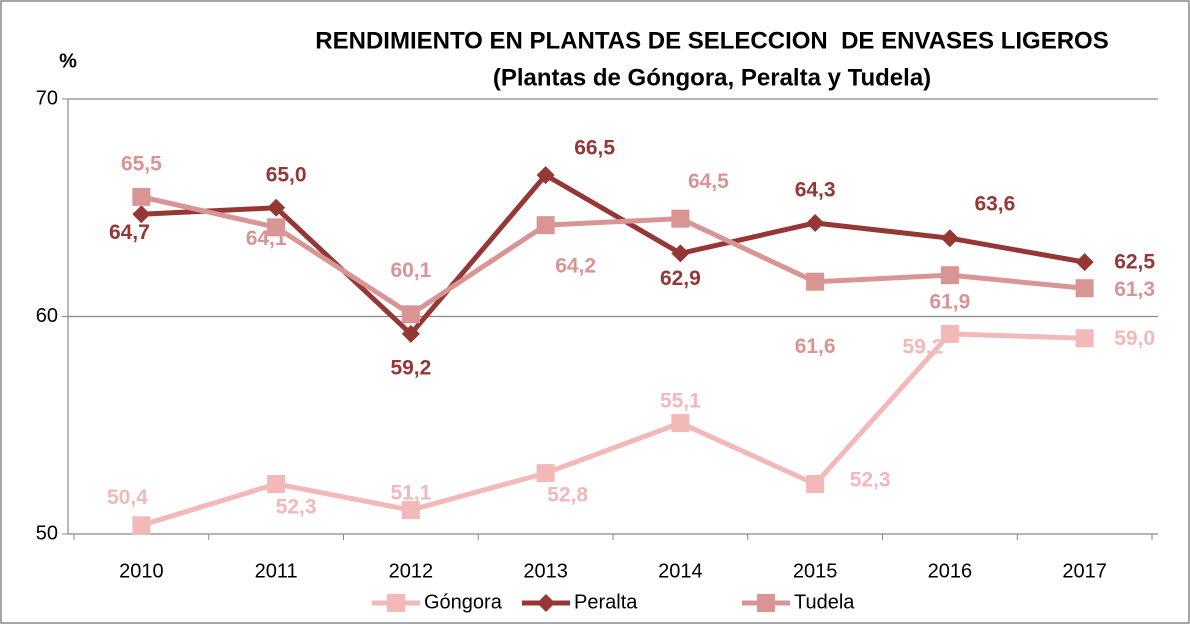 This screenshot has width=1190, height=624. I want to click on data-label: 61,9, so click(949, 302).